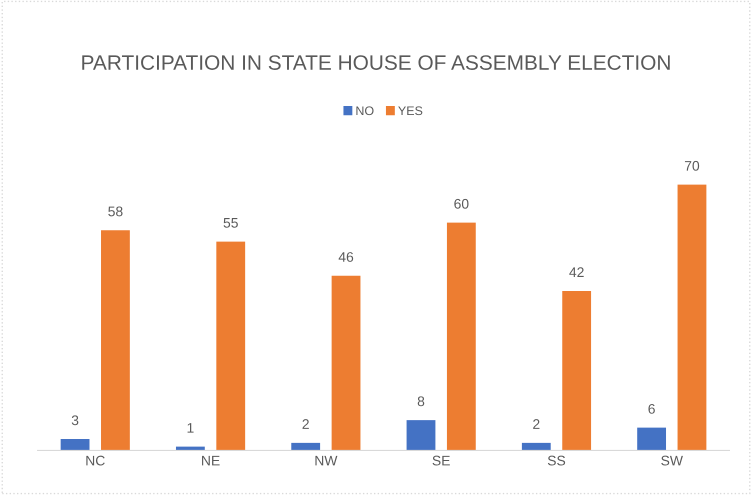  What do you see at coordinates (441, 461) in the screenshot?
I see `x-tick-label: SE` at bounding box center [441, 461].